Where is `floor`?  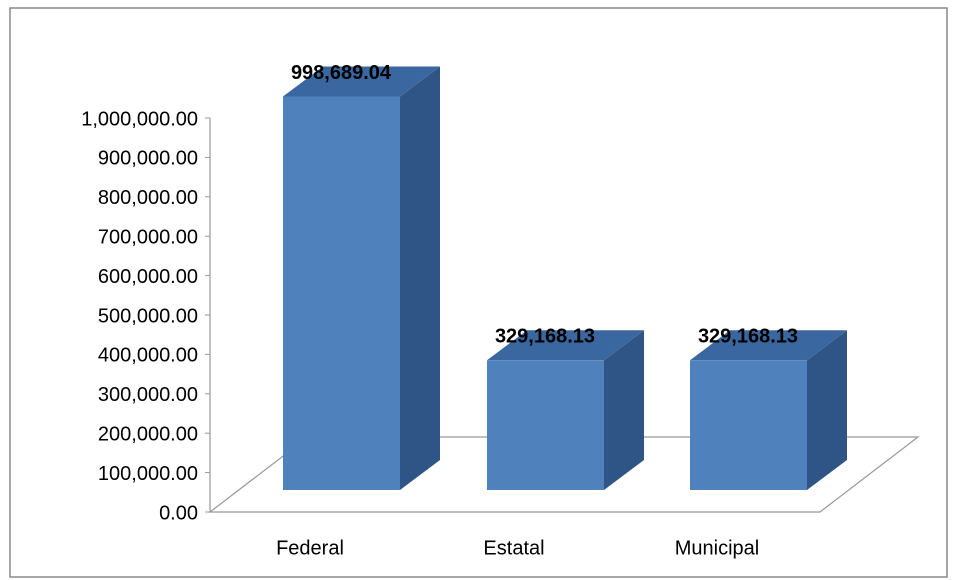
floor is located at coordinates (564, 474).